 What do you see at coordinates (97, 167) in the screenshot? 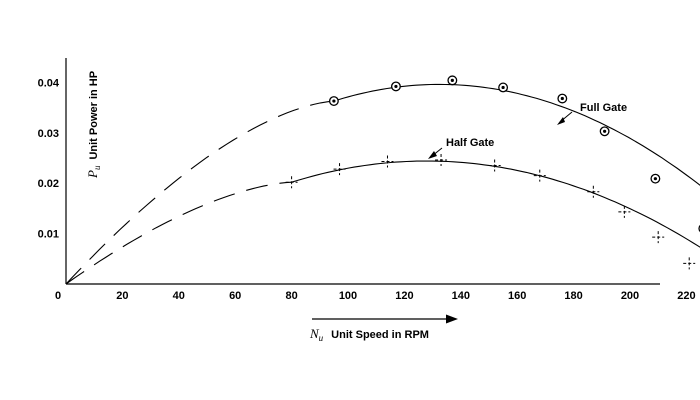
I see `y-axis-symbol-sub: u` at bounding box center [97, 167].